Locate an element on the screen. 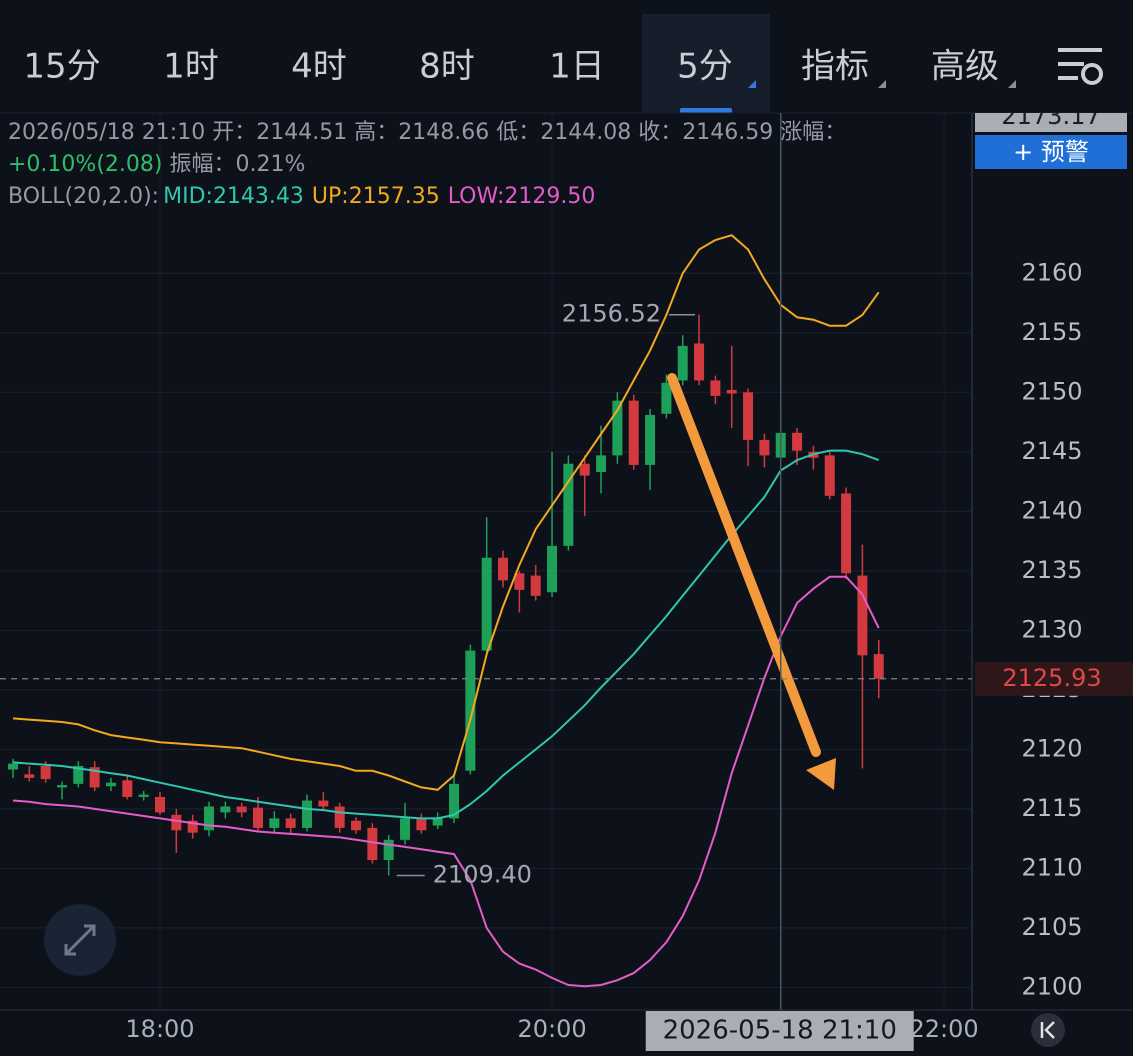  info-label: 振幅： is located at coordinates (202, 164).